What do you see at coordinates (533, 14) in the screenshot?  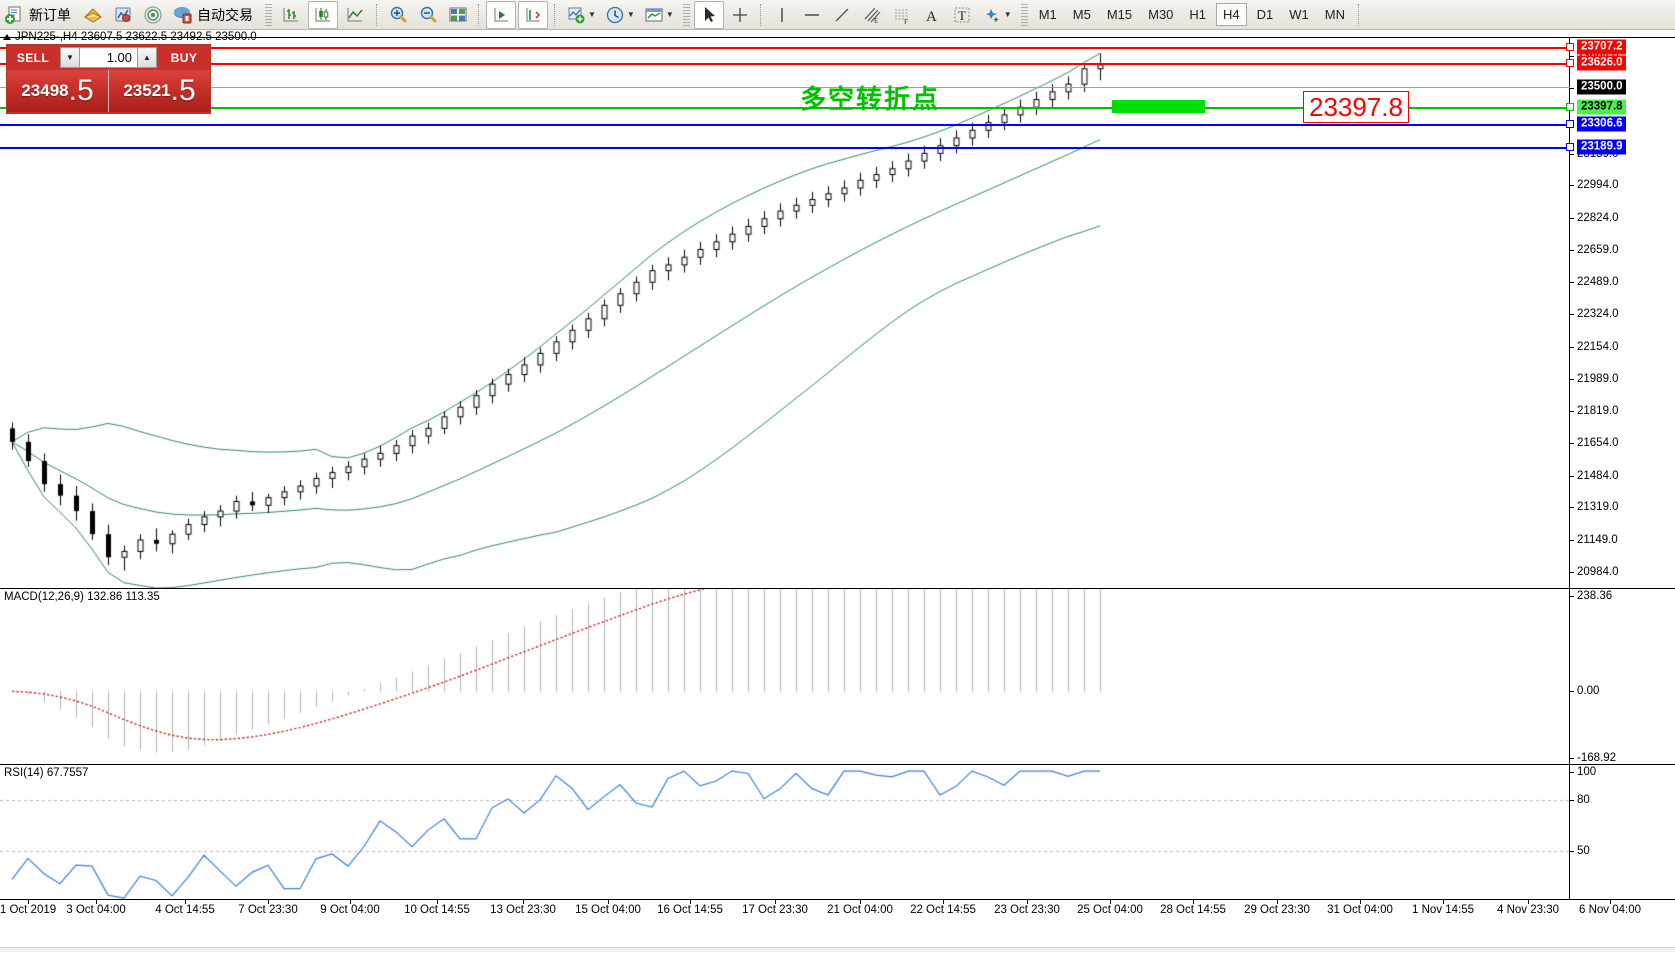 I see `chart-shift-button` at bounding box center [533, 14].